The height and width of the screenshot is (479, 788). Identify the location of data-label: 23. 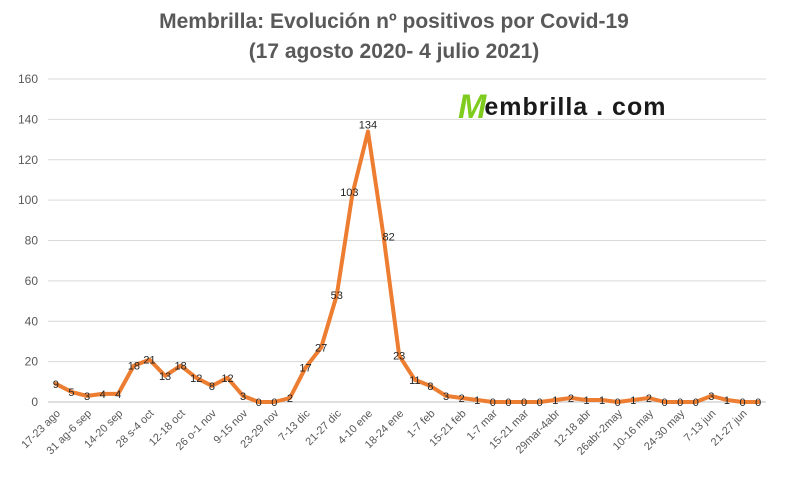
(399, 357).